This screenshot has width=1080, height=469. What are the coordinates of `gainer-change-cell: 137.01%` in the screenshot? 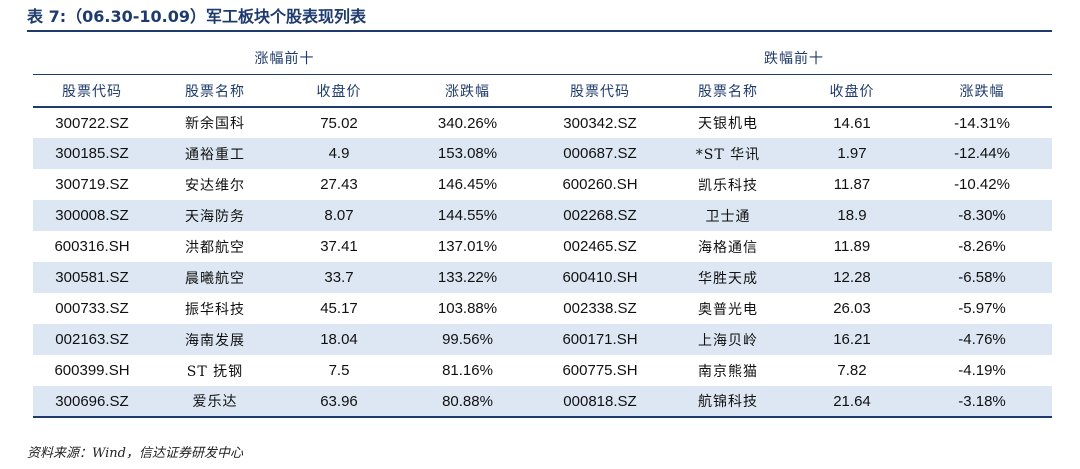 It's located at (467, 246).